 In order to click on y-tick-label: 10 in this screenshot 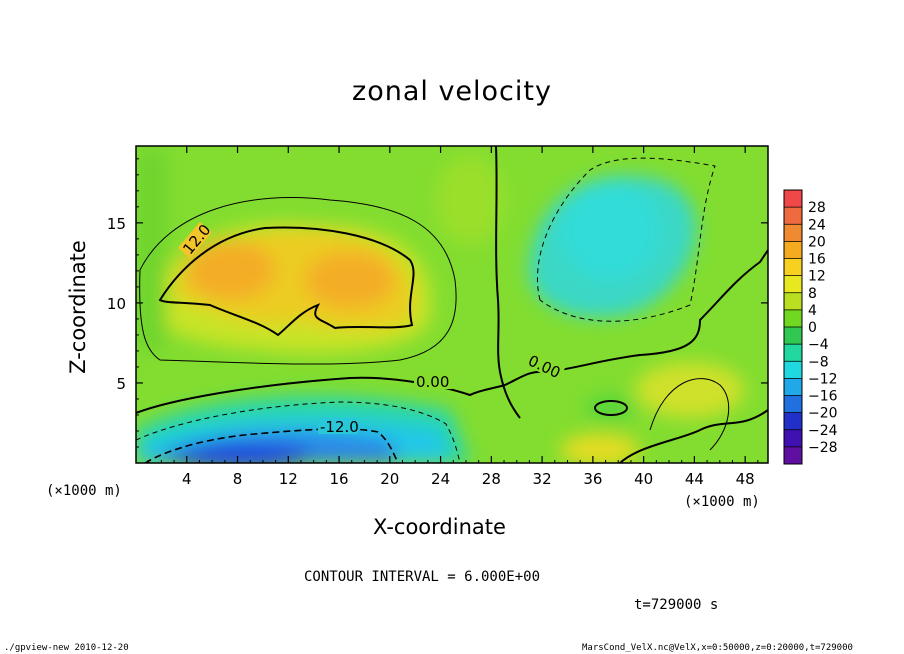, I will do `click(116, 304)`.